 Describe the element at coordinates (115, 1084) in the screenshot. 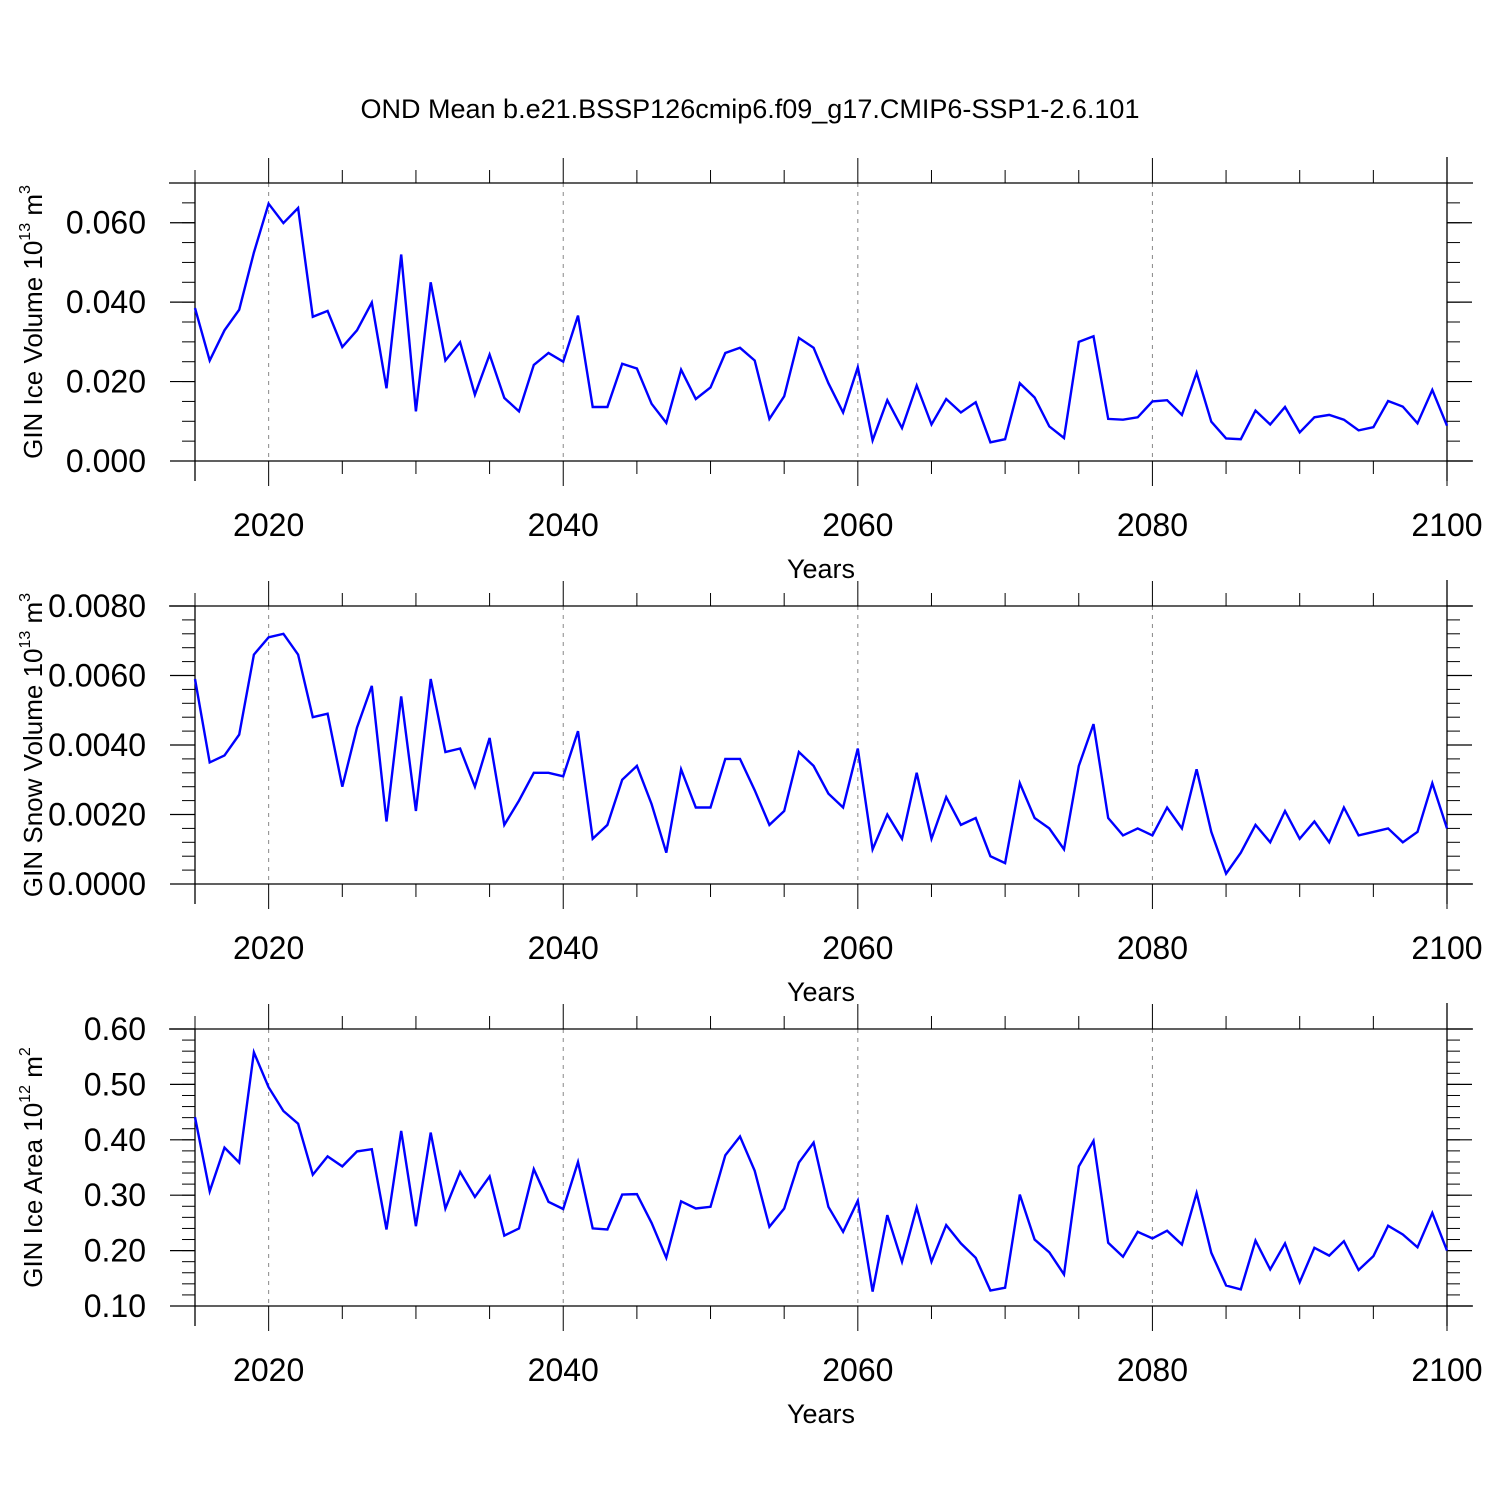

I see `y-tick-label: 0.50` at that location.